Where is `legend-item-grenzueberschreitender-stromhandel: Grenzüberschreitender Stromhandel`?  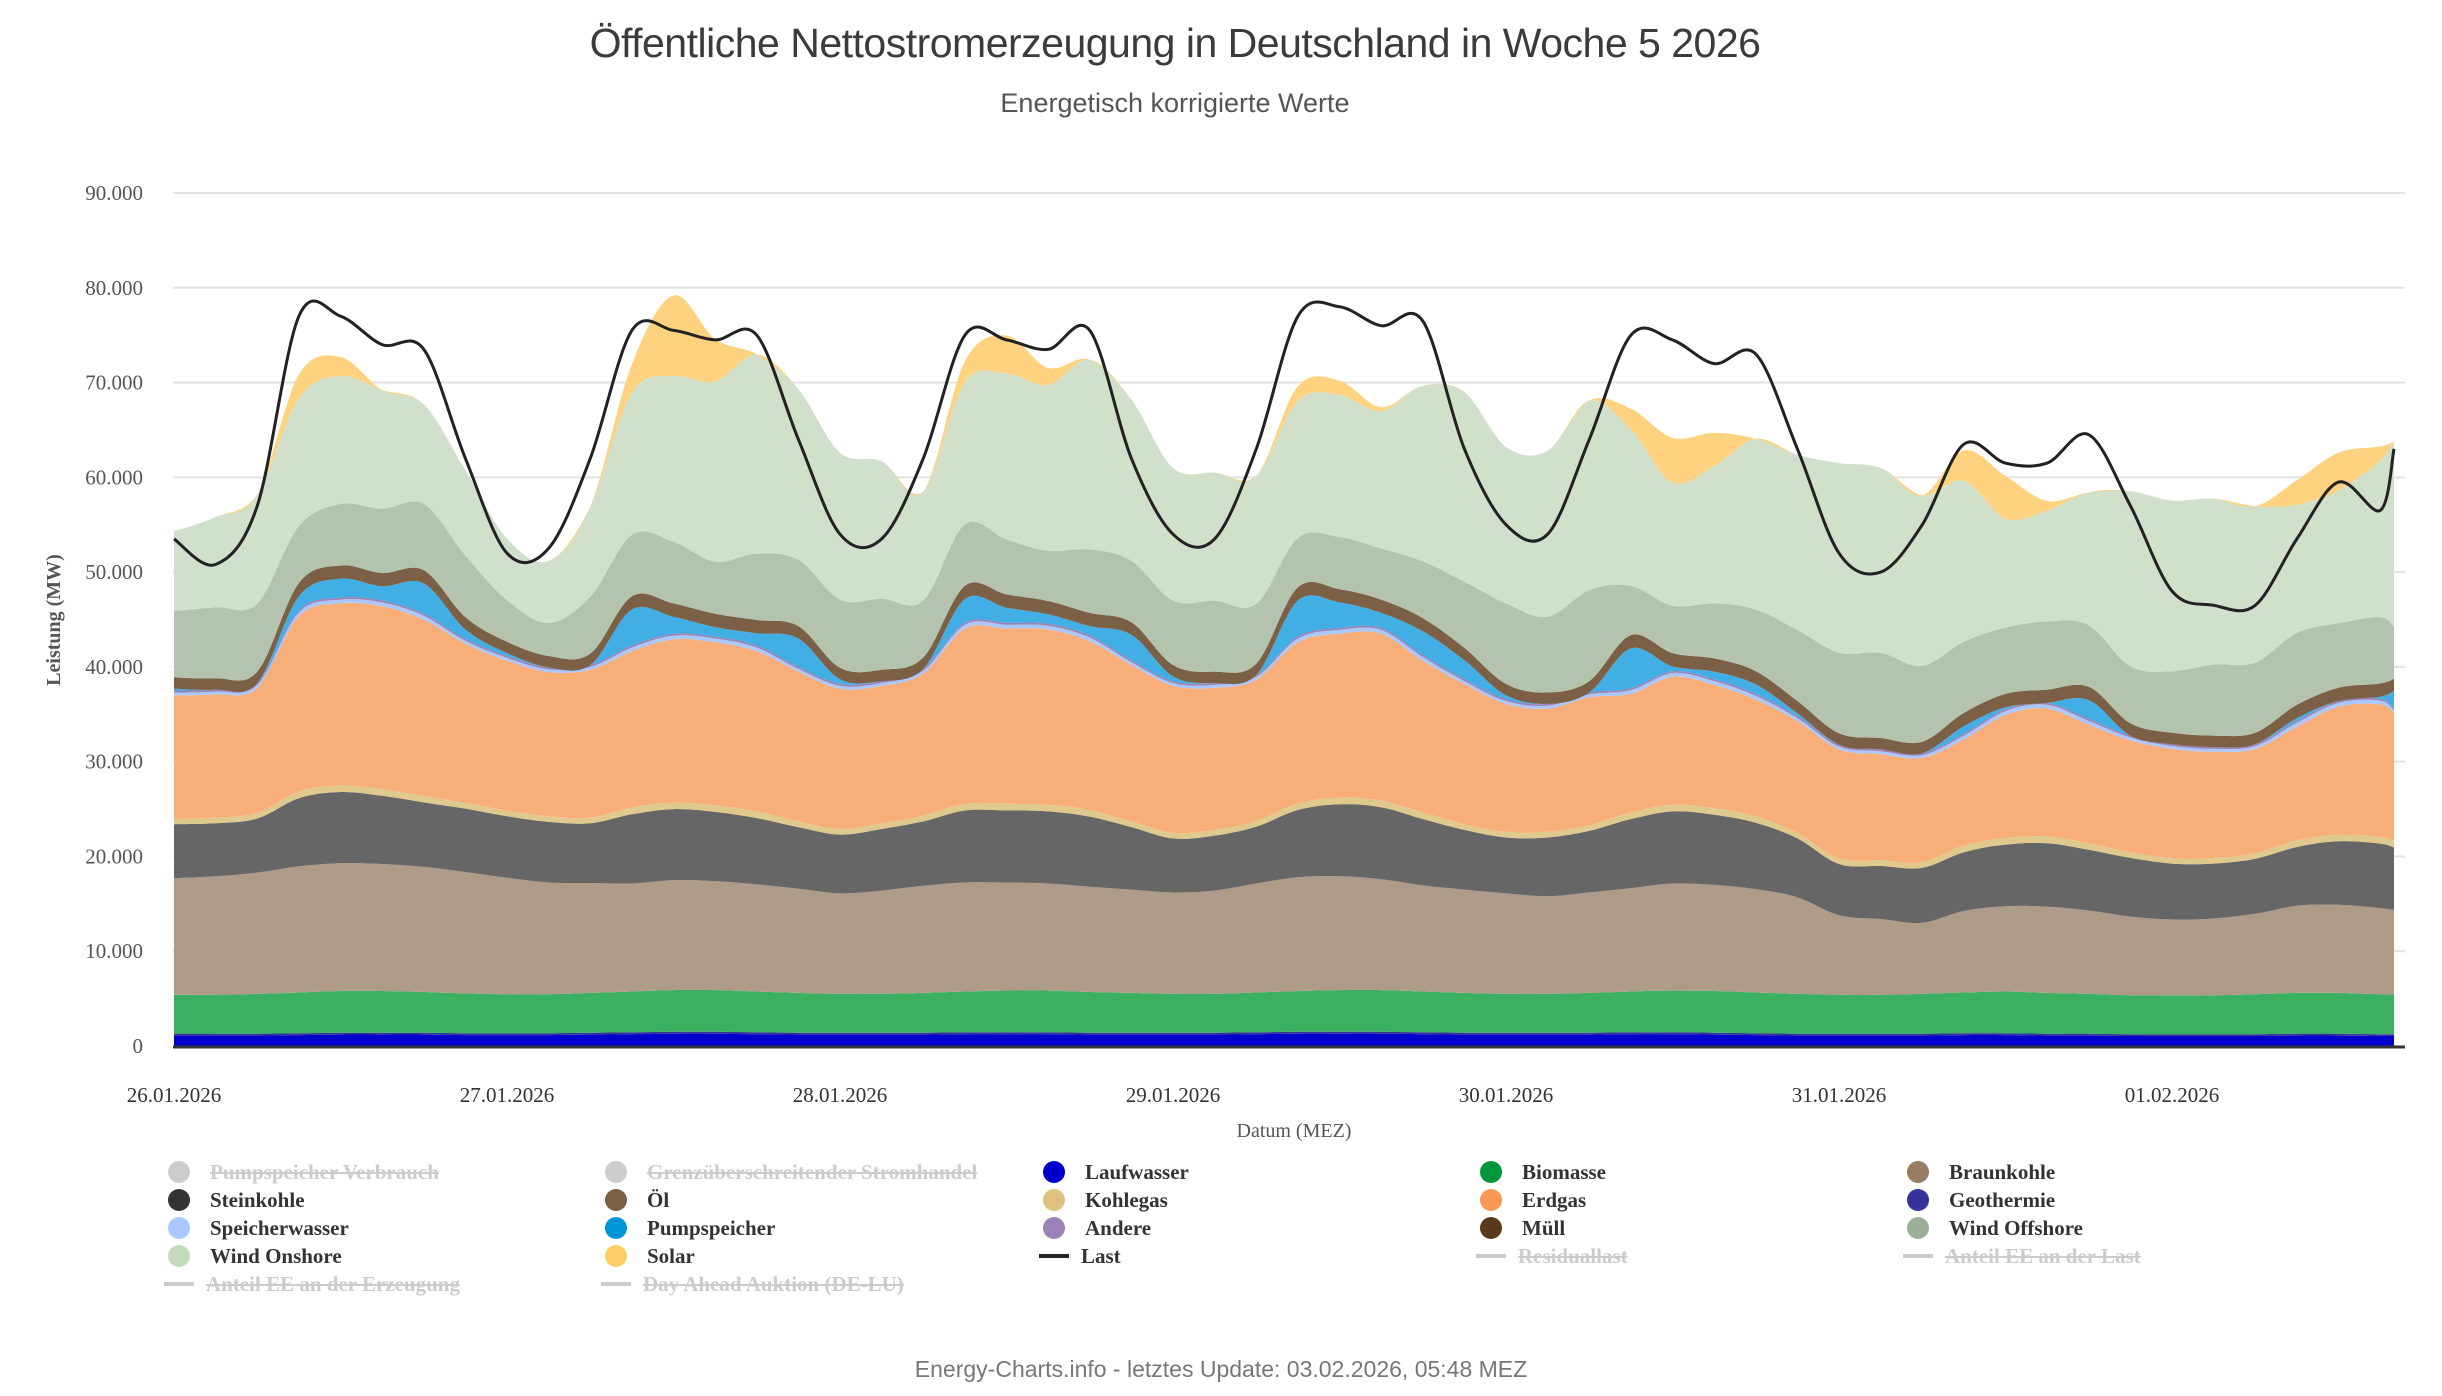
legend-item-grenzueberschreitender-stromhandel: Grenzüberschreitender Stromhandel is located at coordinates (791, 1172).